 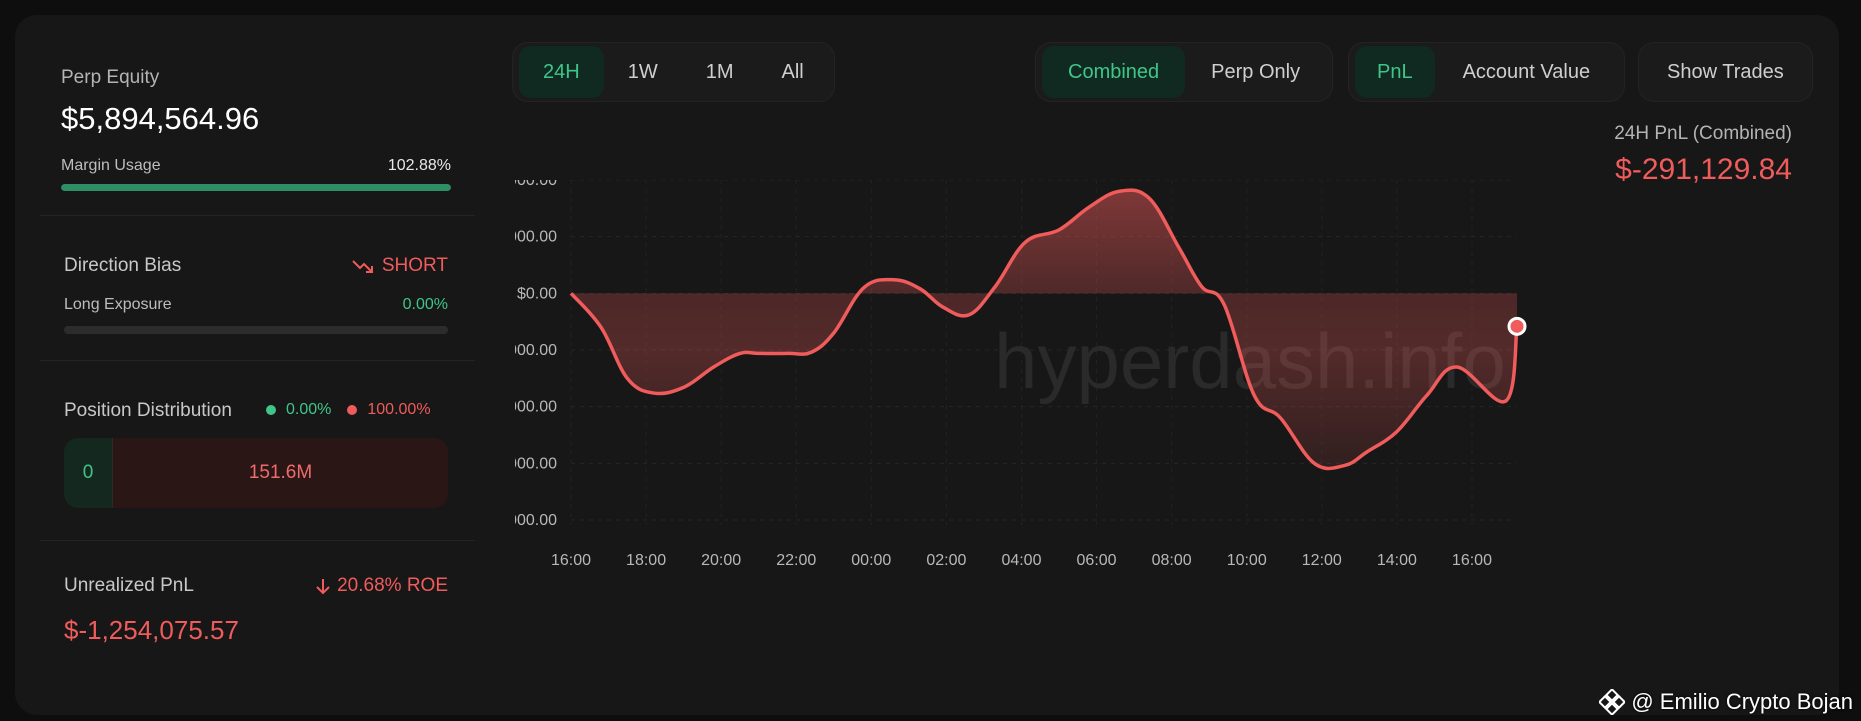 What do you see at coordinates (88, 473) in the screenshot?
I see `long-amount: 0` at bounding box center [88, 473].